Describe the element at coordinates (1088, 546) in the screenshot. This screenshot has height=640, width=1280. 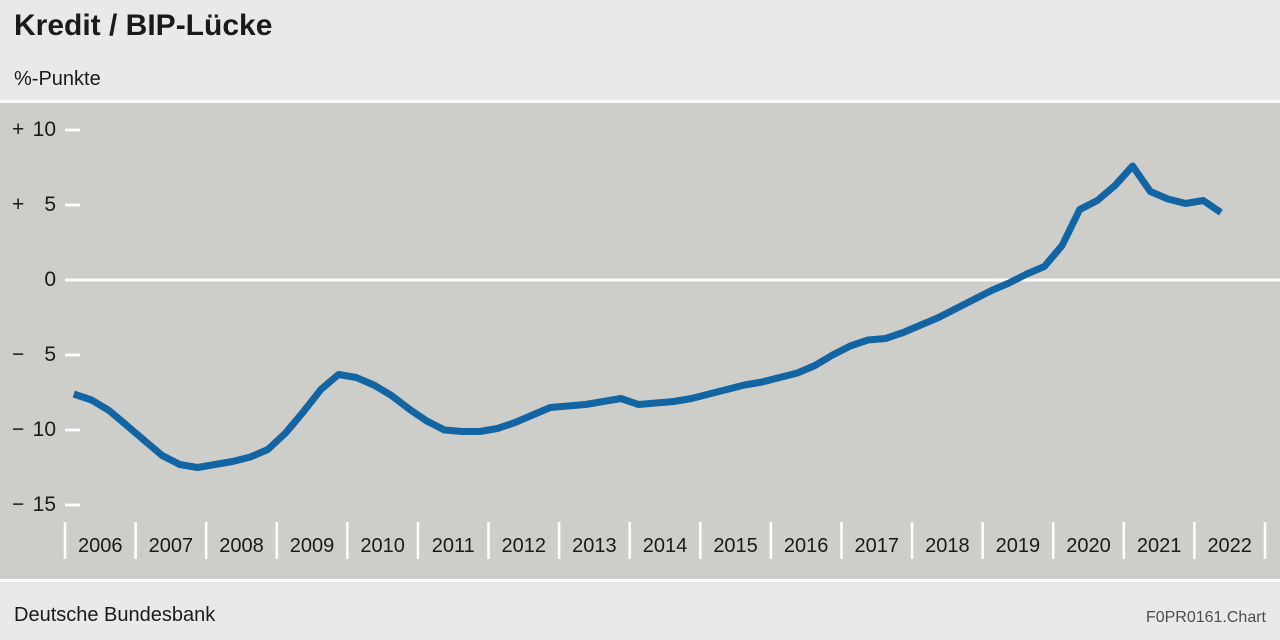
I see `x-tick-label: 2020` at that location.